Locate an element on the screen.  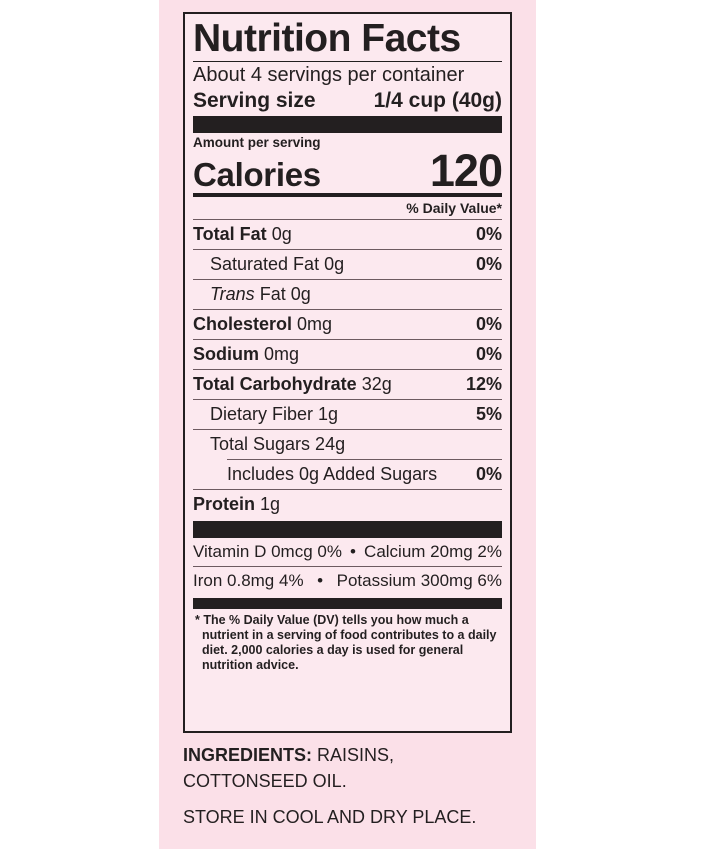
row-total-fat-nutrient: Total Fat is located at coordinates (230, 234).